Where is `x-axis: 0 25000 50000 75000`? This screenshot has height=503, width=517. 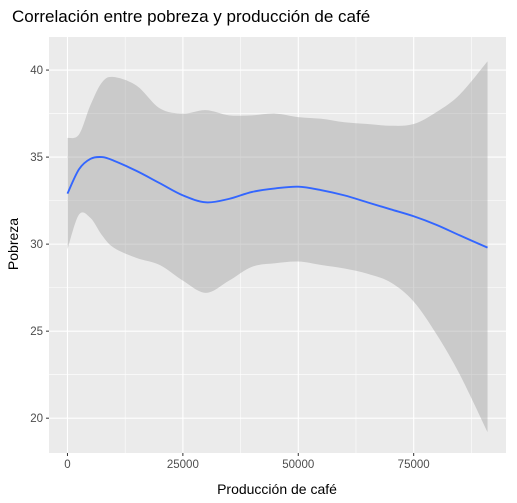 x-axis: 0 25000 50000 75000 is located at coordinates (247, 462).